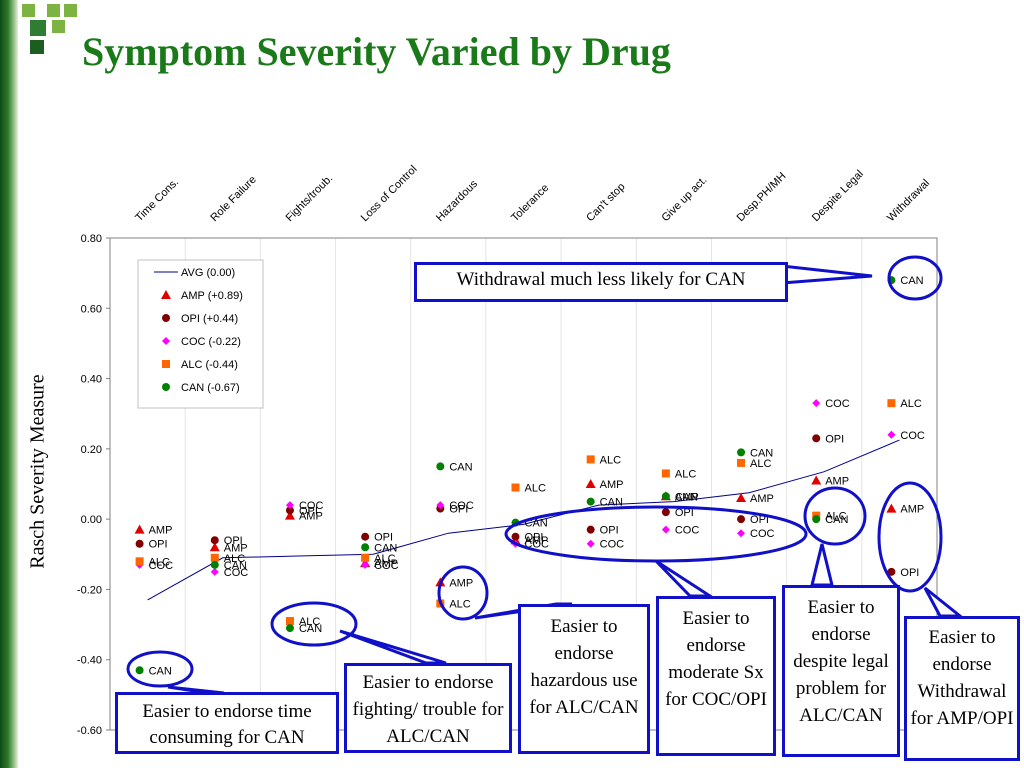 Image resolution: width=1024 pixels, height=768 pixels. What do you see at coordinates (684, 199) in the screenshot?
I see `x-category-label: Give up act.` at bounding box center [684, 199].